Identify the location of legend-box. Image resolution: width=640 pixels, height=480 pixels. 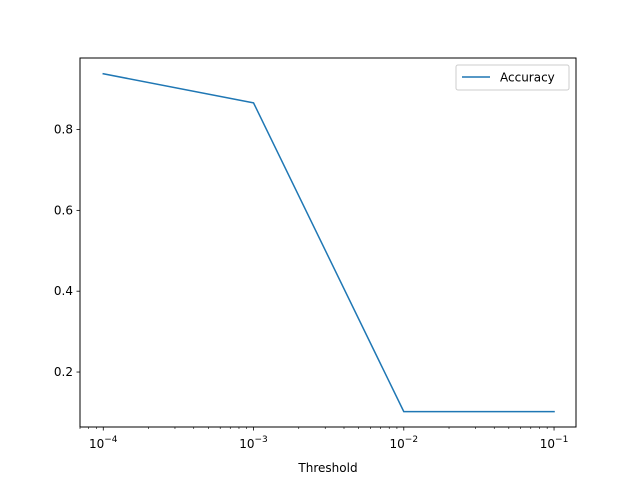
(512, 77).